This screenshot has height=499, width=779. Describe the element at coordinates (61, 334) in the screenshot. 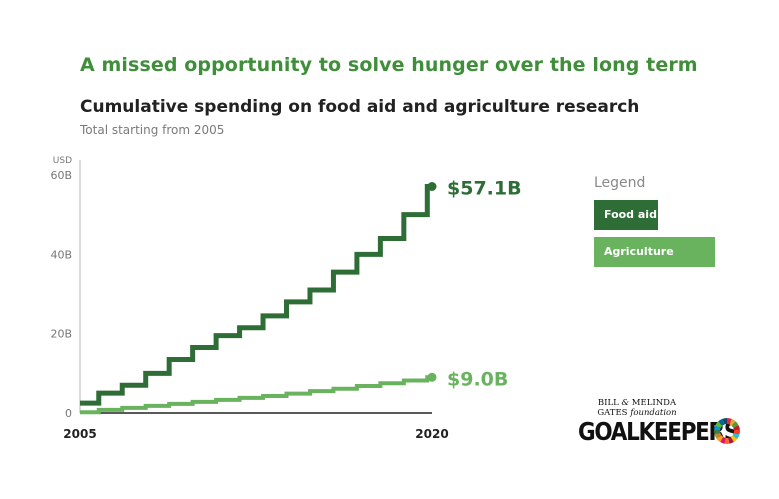

I see `y-tick-label: 20B` at that location.